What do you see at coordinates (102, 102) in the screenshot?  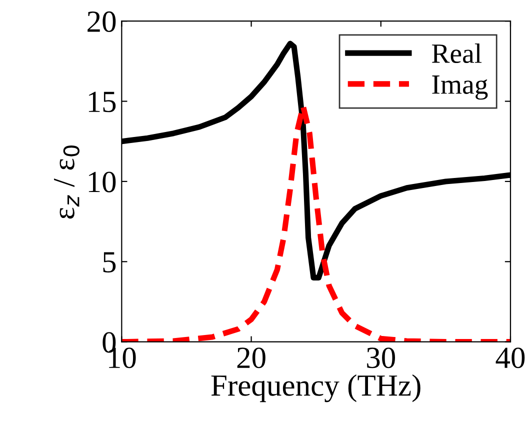 I see `y-tick-label: 15` at bounding box center [102, 102].